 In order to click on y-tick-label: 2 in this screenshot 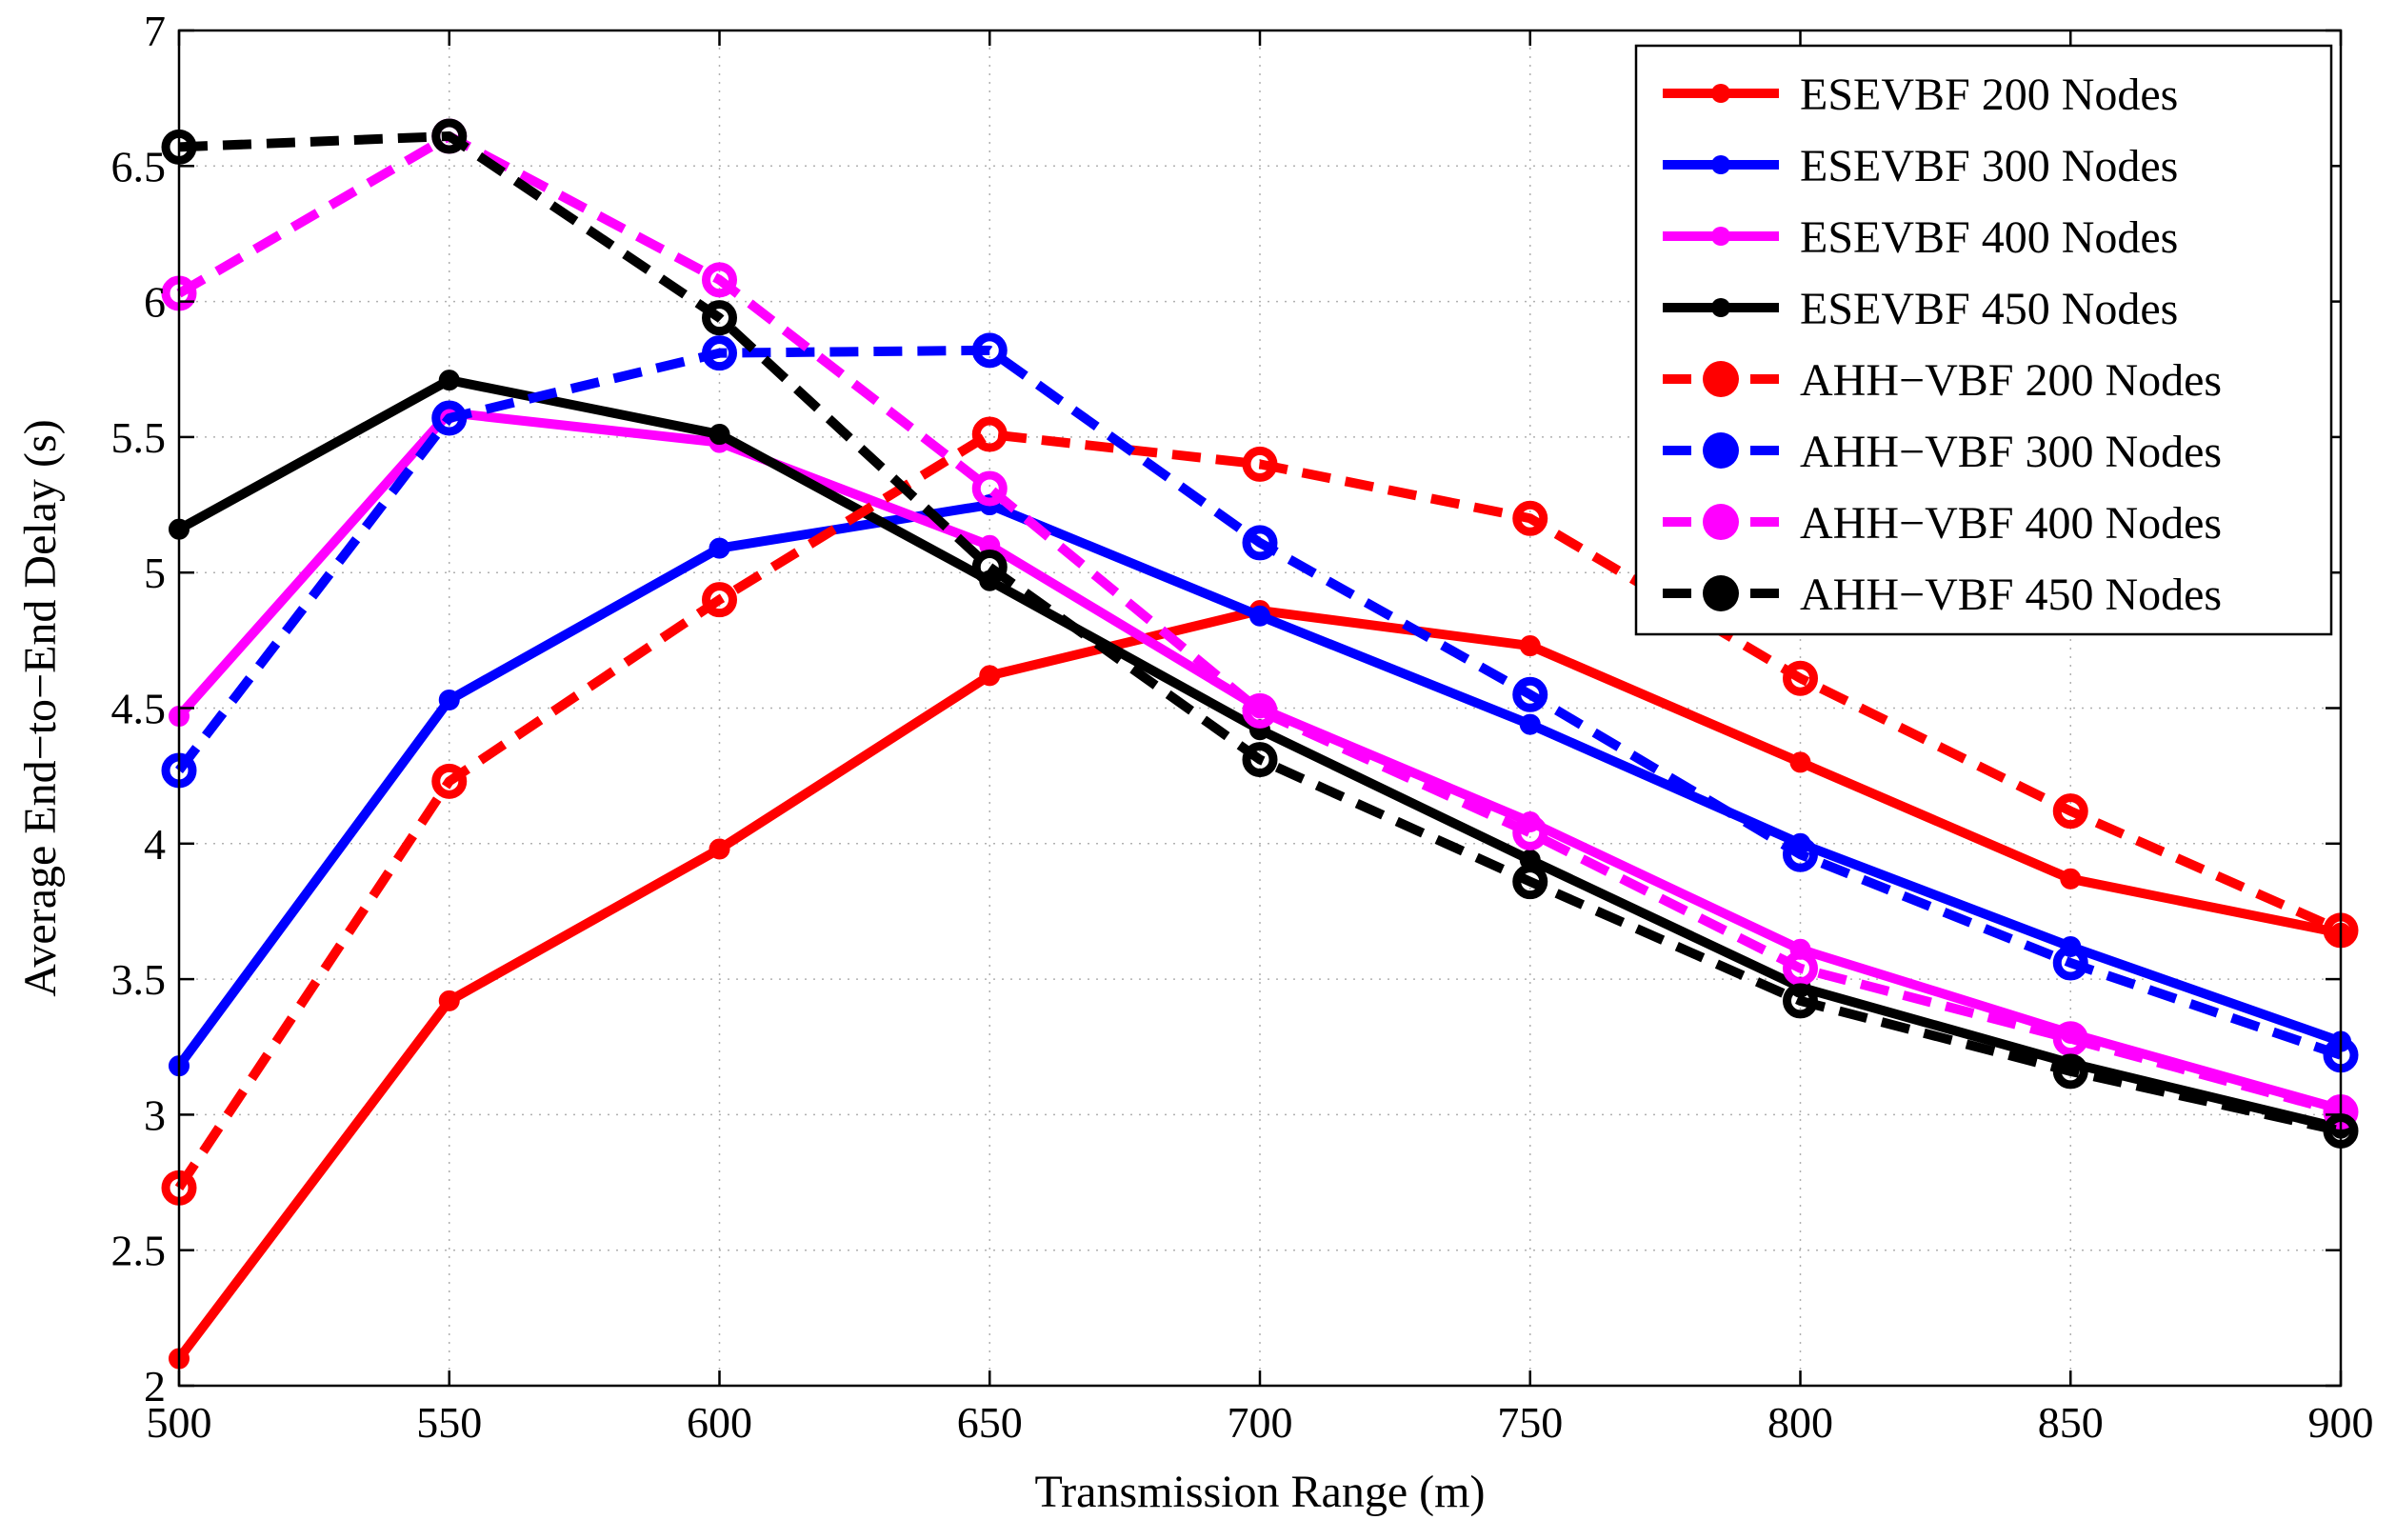, I will do `click(155, 1386)`.